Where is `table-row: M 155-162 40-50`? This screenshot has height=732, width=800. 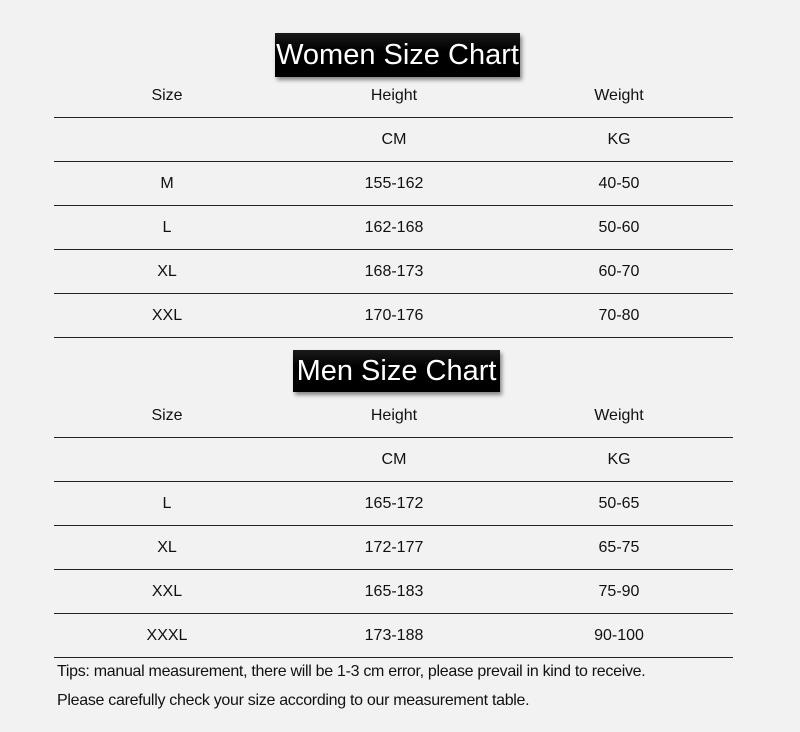 table-row: M 155-162 40-50 is located at coordinates (393, 184).